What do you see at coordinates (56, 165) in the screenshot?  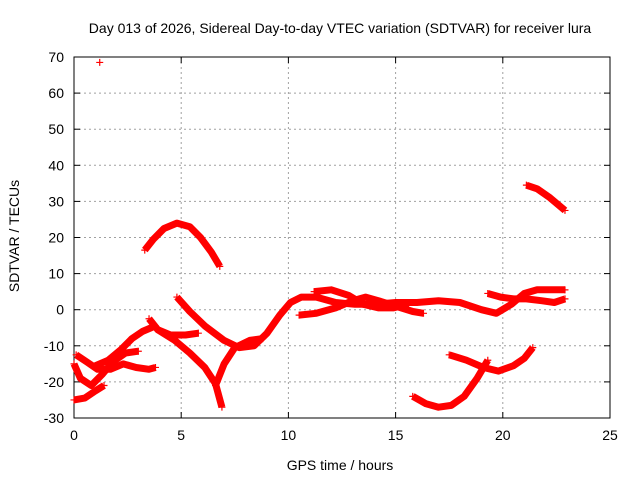 I see `y-tick-label: 40` at bounding box center [56, 165].